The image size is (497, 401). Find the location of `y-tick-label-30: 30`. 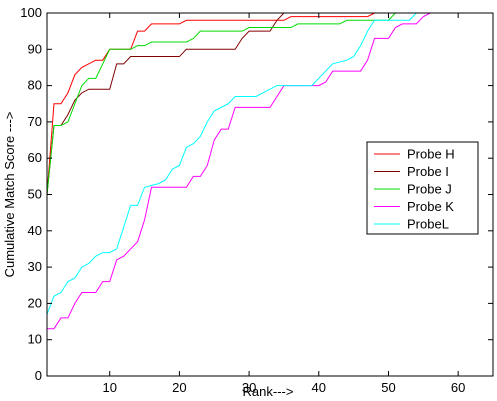

y-tick-label-30: 30 is located at coordinates (35, 266).